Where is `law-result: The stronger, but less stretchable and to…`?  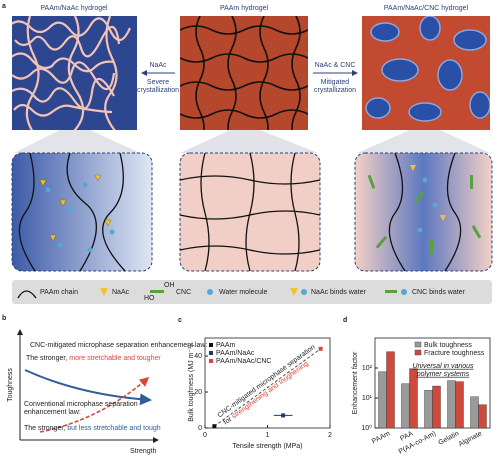
law-result: The stronger, but less stretchable and to… is located at coordinates (92, 428).